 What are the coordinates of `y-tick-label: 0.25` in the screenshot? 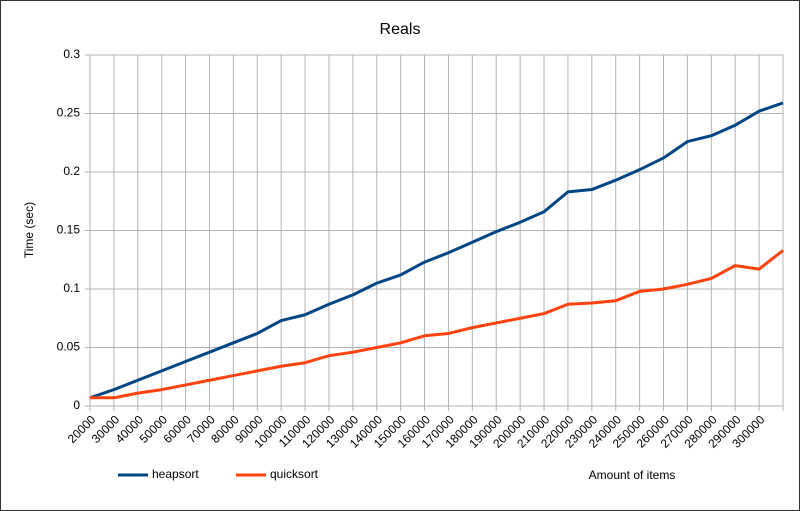 It's located at (69, 113).